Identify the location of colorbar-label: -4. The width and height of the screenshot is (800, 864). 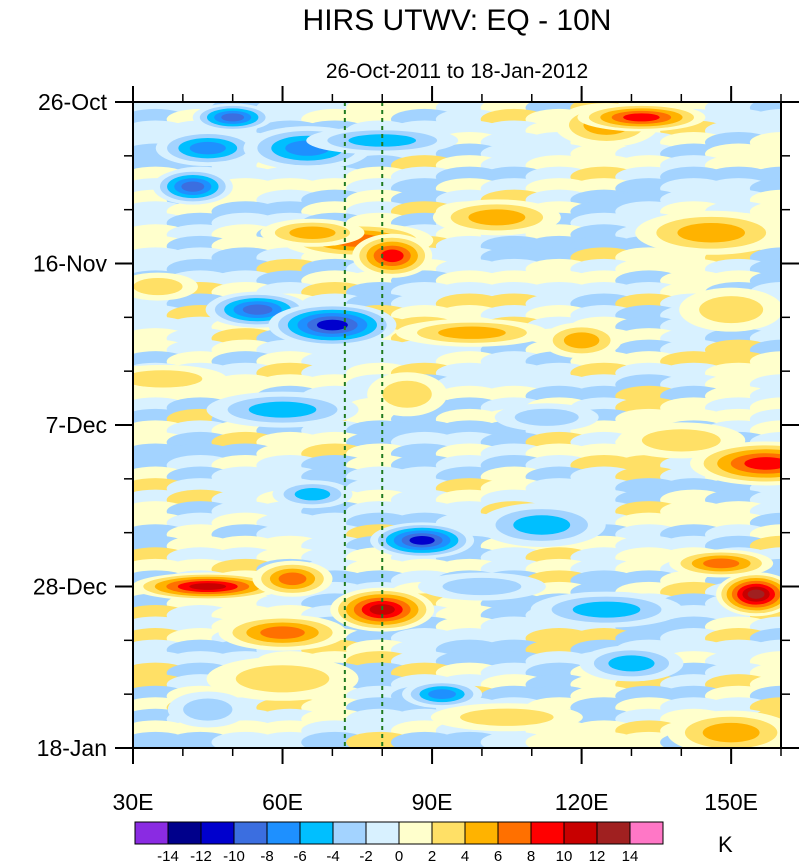
(332, 856).